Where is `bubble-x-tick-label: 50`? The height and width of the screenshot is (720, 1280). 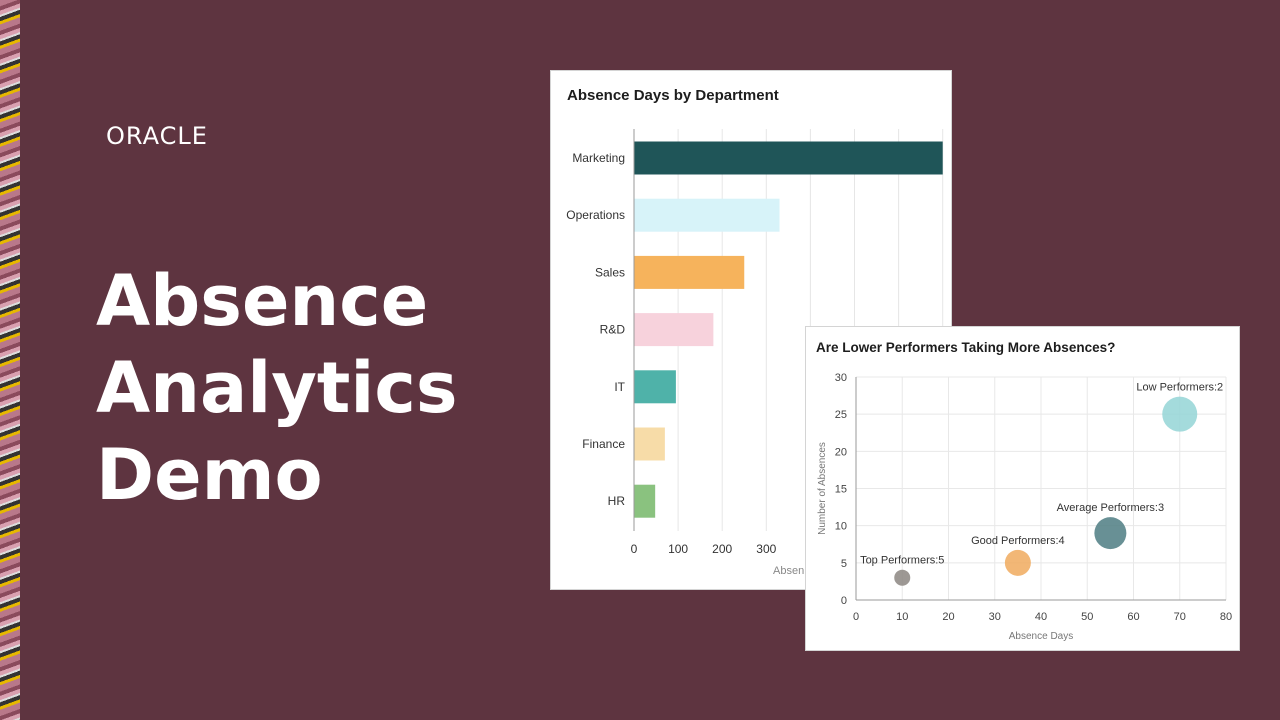 bubble-x-tick-label: 50 is located at coordinates (1087, 617).